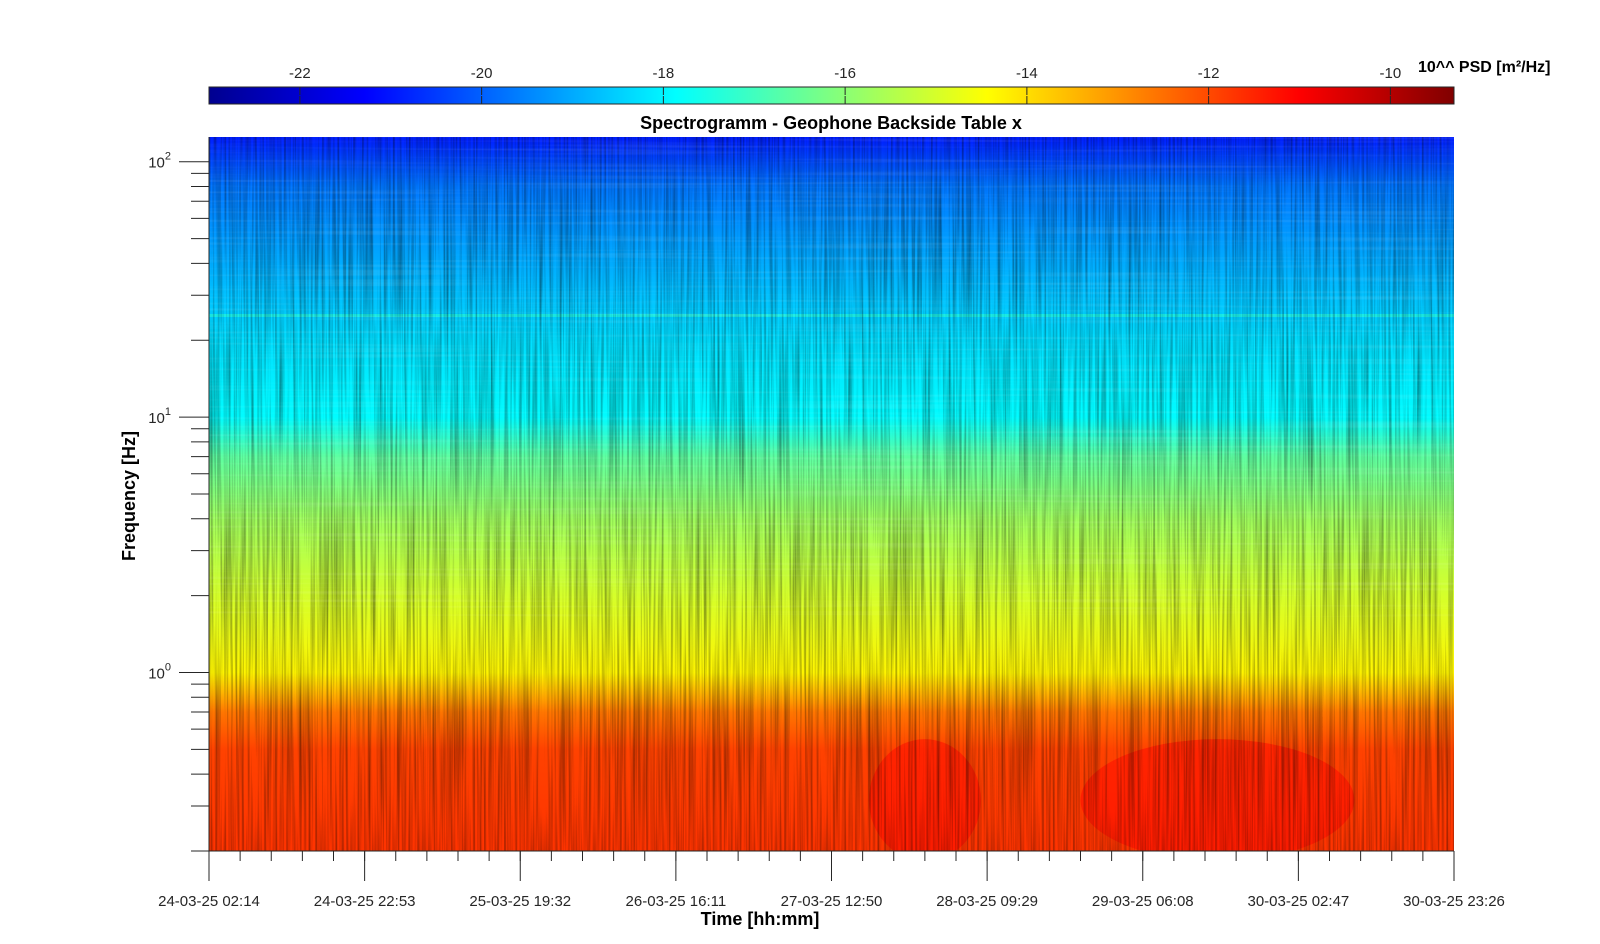  Describe the element at coordinates (159, 161) in the screenshot. I see `y-tick-label: 10²` at that location.